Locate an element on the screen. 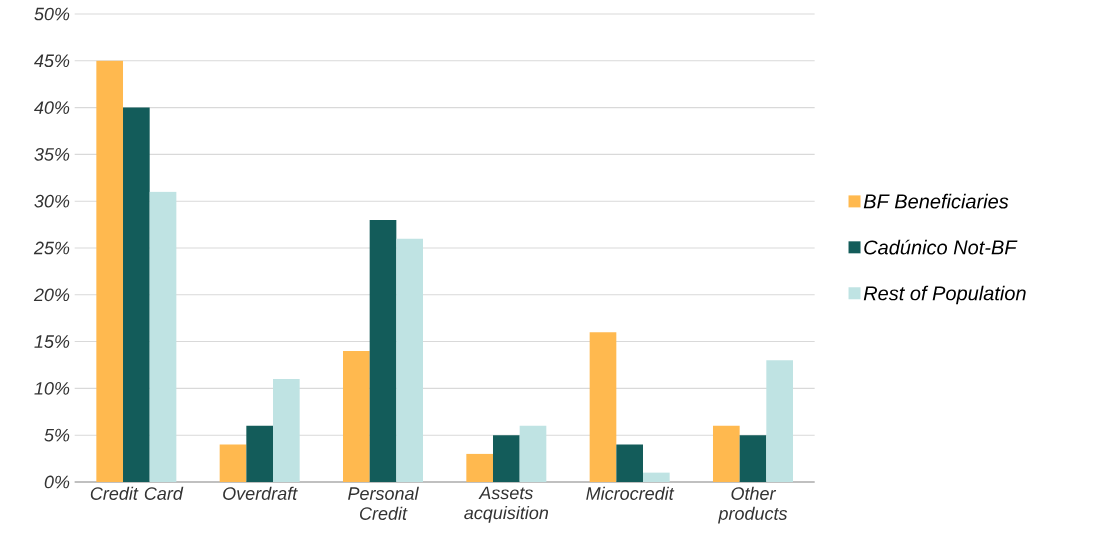  y-tick-label: 0% is located at coordinates (57, 482).